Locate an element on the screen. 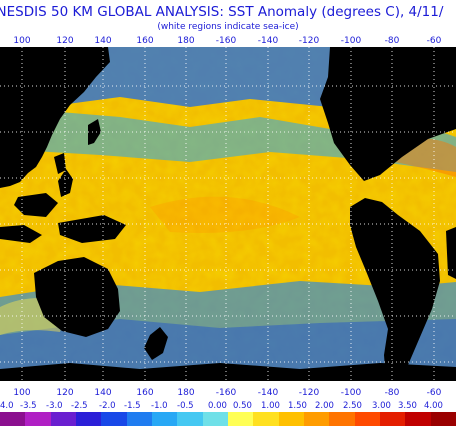 Image resolution: width=456 pixels, height=426 pixels. map-subtitle: (white regions indicate sea-ice) is located at coordinates (228, 27).